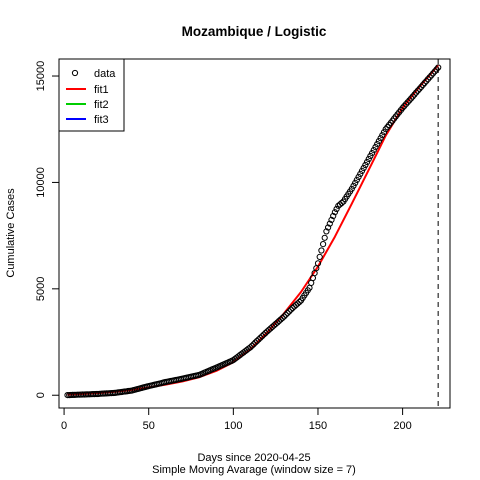 The image size is (480, 480). What do you see at coordinates (149, 426) in the screenshot?
I see `x-tick-label: 50` at bounding box center [149, 426].